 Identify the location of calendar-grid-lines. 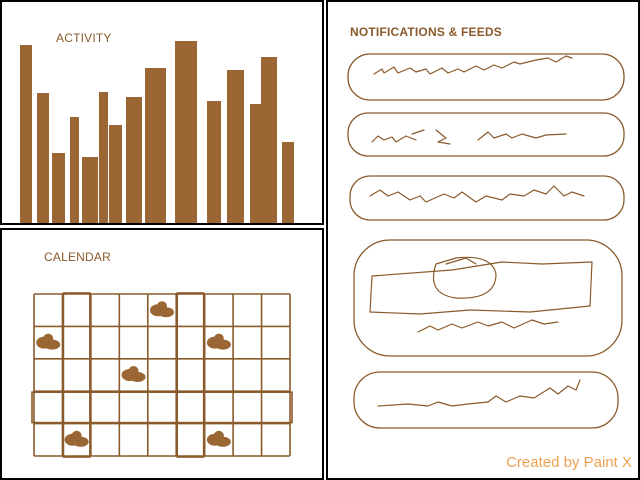
(162, 375).